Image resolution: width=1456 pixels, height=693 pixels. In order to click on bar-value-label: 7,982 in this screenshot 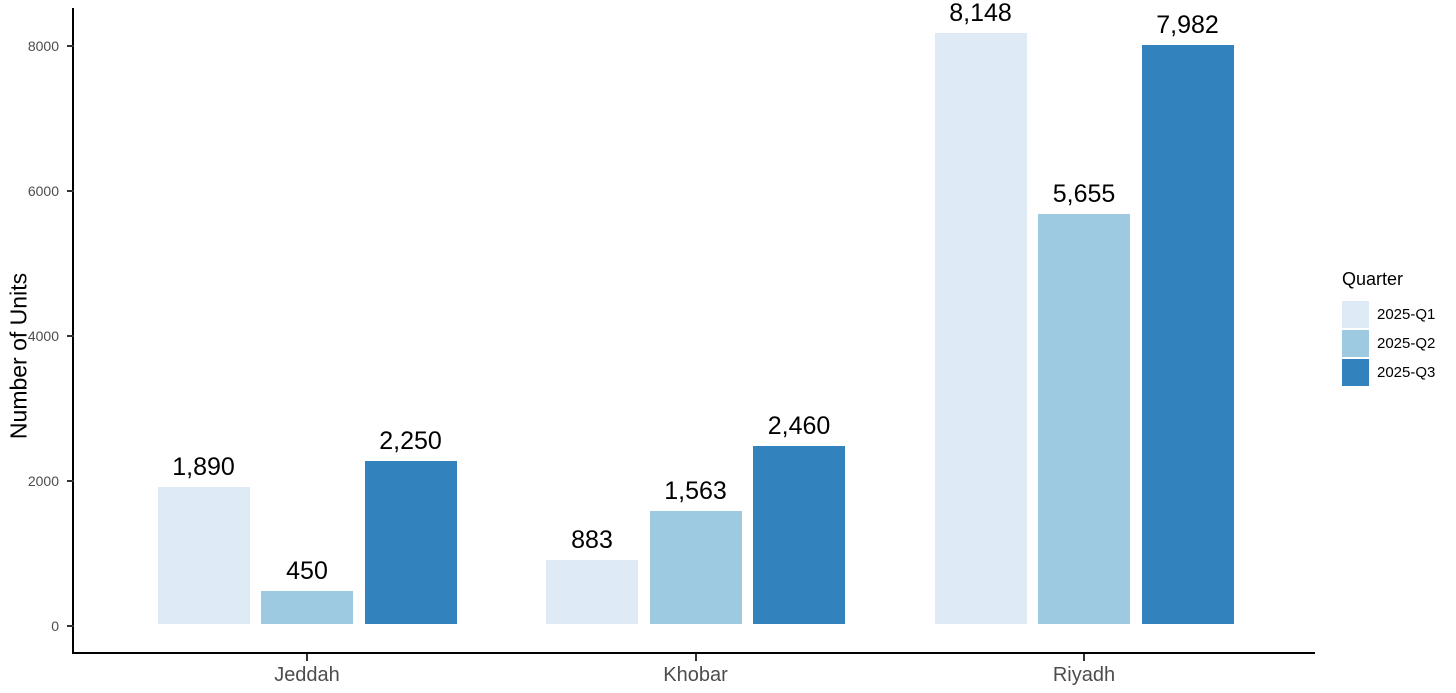, I will do `click(1187, 25)`.